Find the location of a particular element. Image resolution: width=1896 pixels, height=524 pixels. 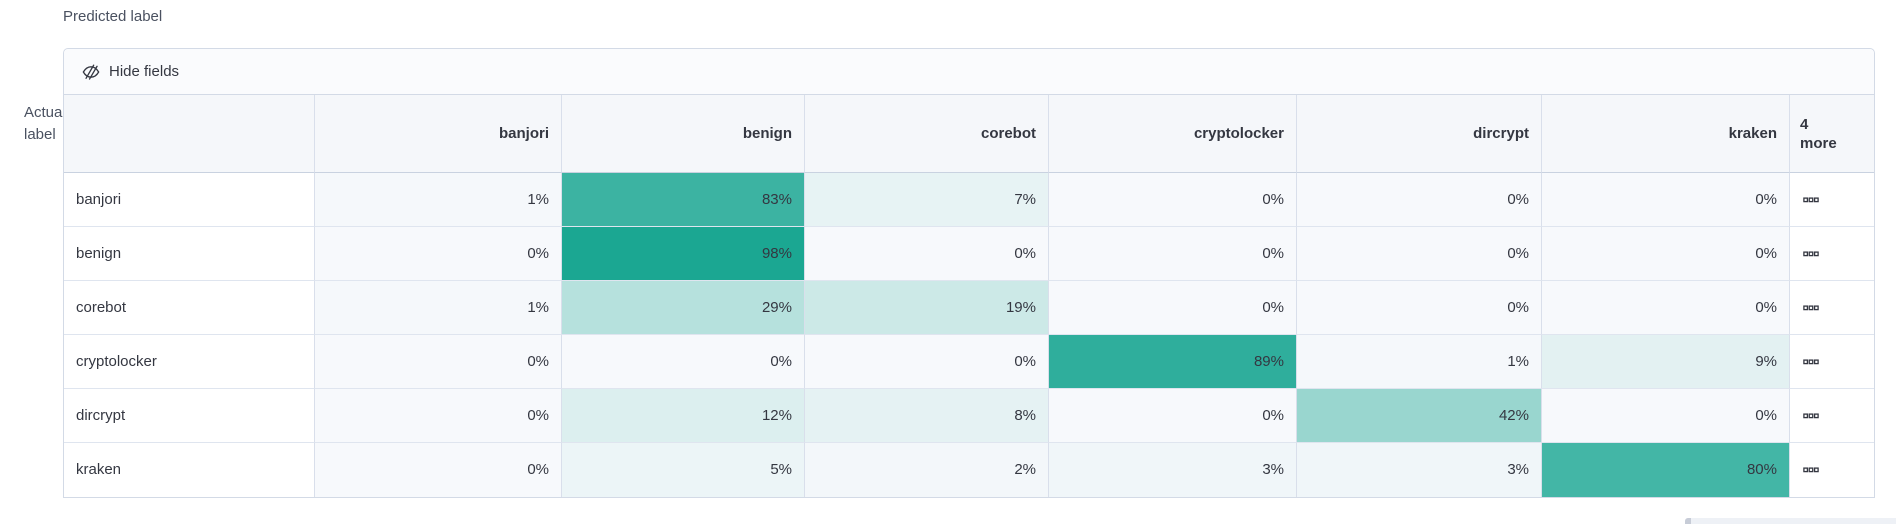

matrix-cell-cryptolocker-corebot: 0% is located at coordinates (927, 362).